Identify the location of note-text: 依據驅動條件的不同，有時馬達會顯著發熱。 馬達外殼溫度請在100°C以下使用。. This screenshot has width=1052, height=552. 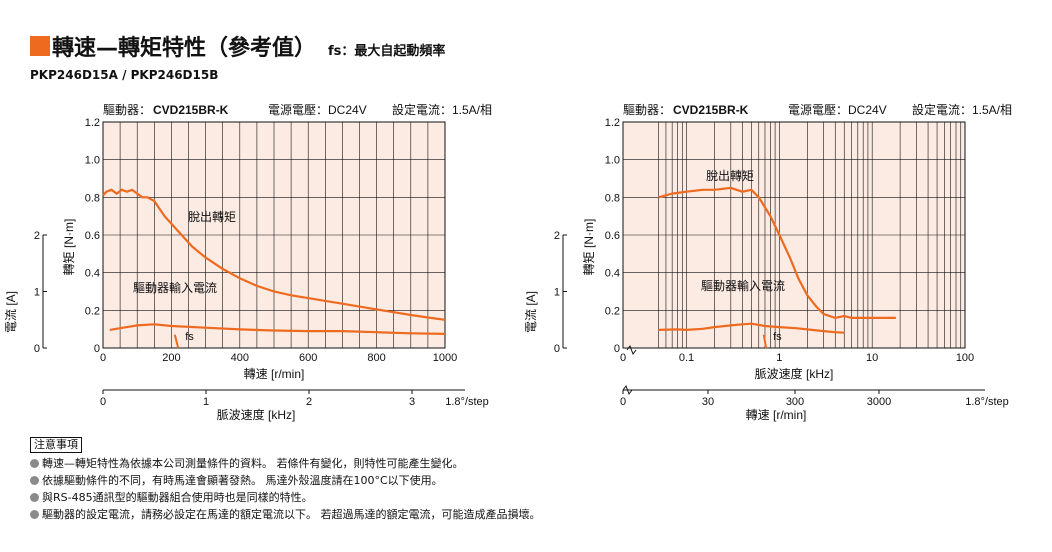
(242, 480).